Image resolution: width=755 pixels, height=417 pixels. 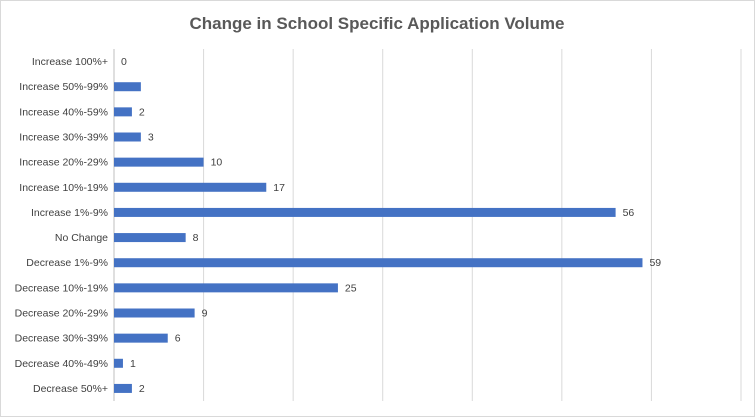 What do you see at coordinates (124, 62) in the screenshot?
I see `data-label: 0` at bounding box center [124, 62].